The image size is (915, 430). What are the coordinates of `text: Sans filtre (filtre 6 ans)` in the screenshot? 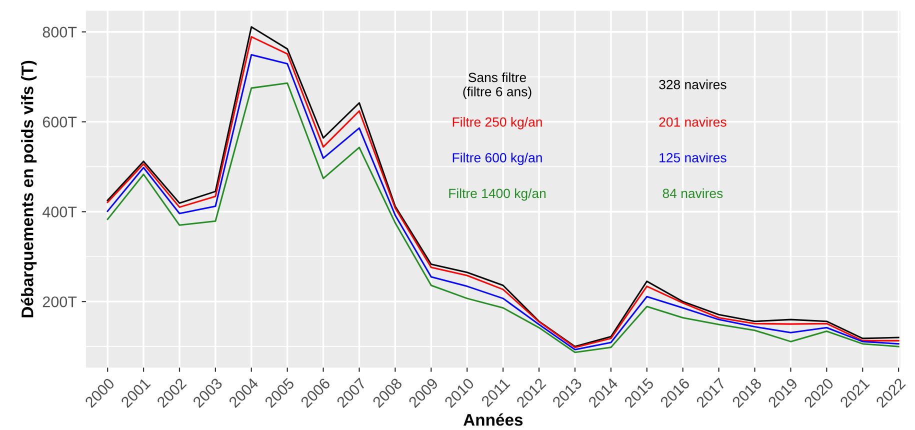 It's located at (497, 85).